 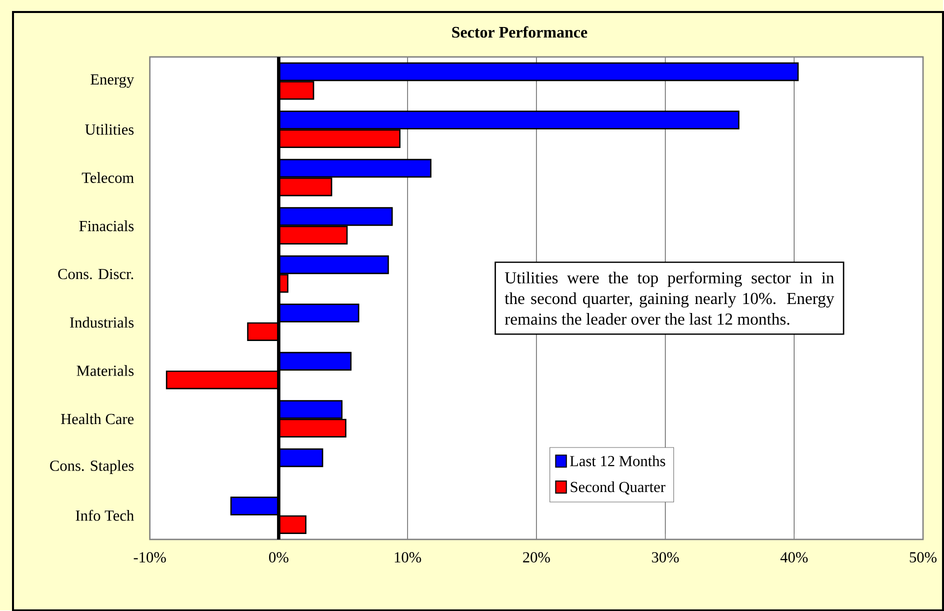 I want to click on y-tick-label: Cons. Discr., so click(x=96, y=274).